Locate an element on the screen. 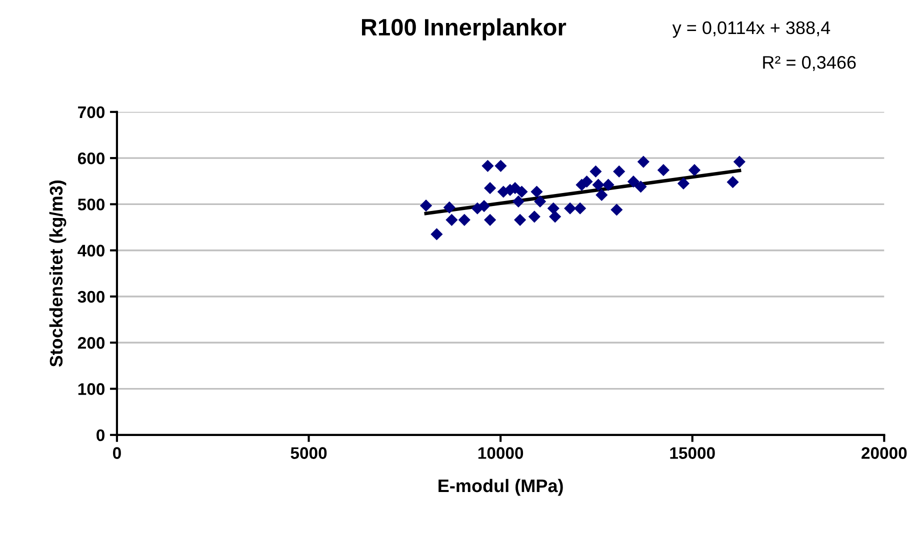 This screenshot has width=921, height=533. y-tick-label: 600 is located at coordinates (91, 158).